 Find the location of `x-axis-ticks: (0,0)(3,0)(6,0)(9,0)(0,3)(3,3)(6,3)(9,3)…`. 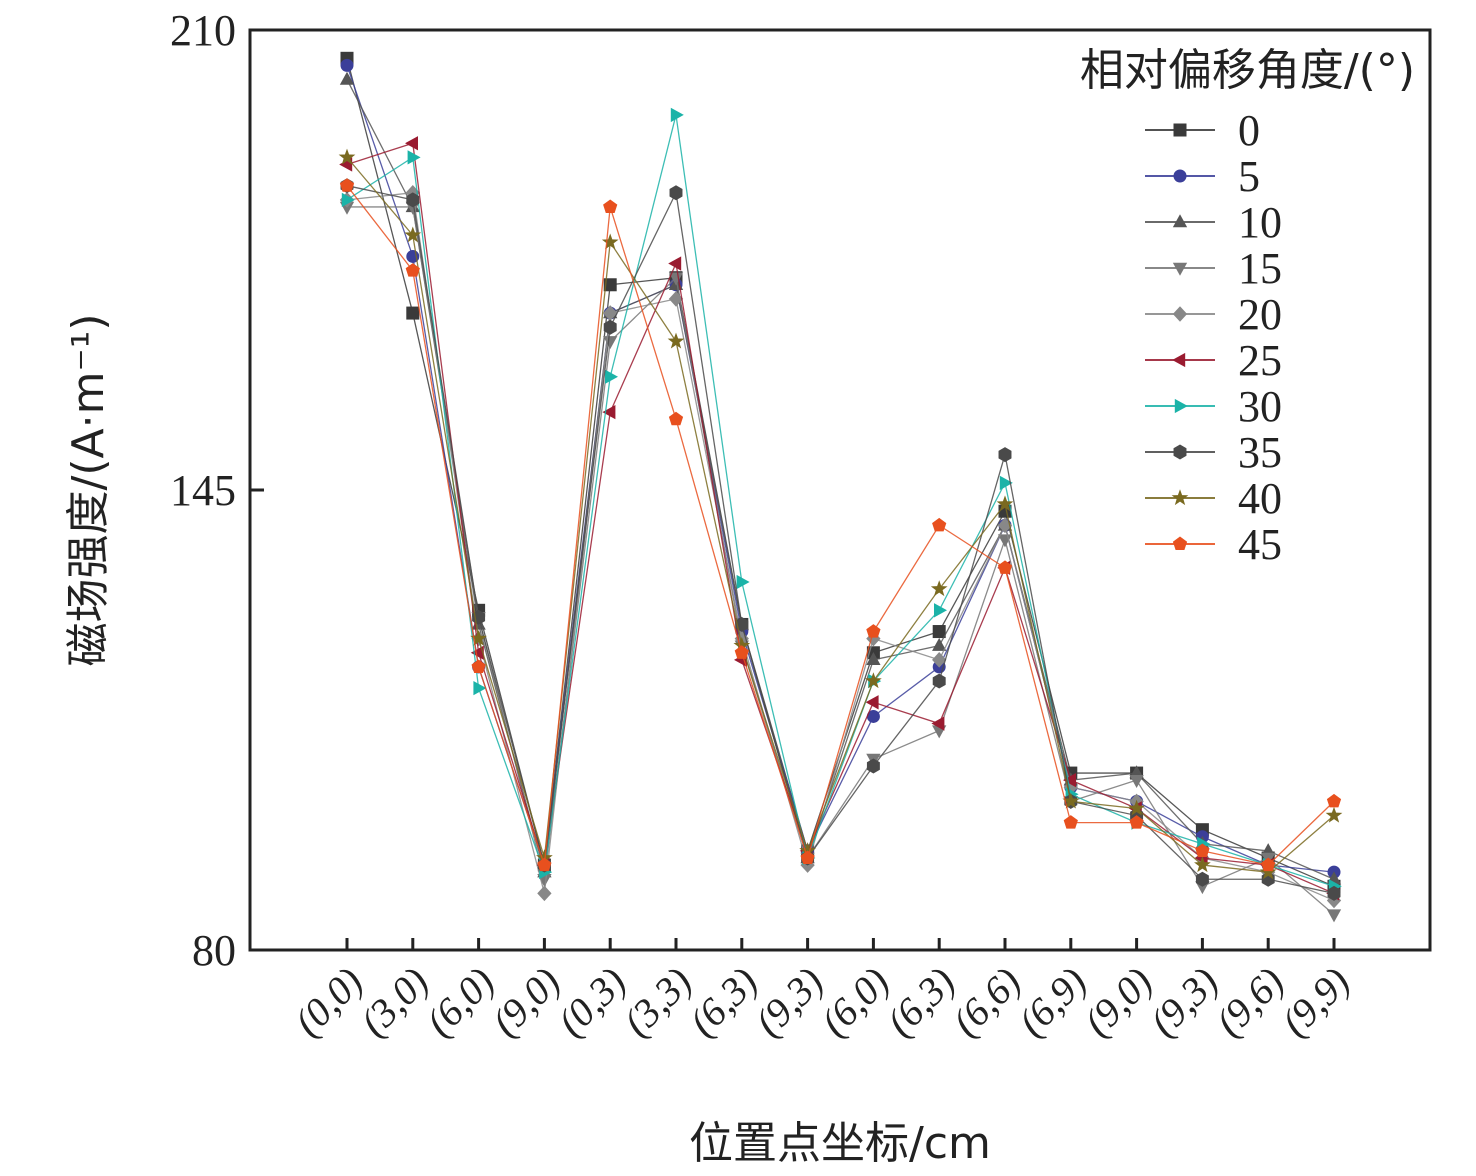

x-axis-ticks: (0,0)(3,0)(6,0)(9,0)(0,3)(3,3)(6,3)(9,3)… is located at coordinates (821, 991).